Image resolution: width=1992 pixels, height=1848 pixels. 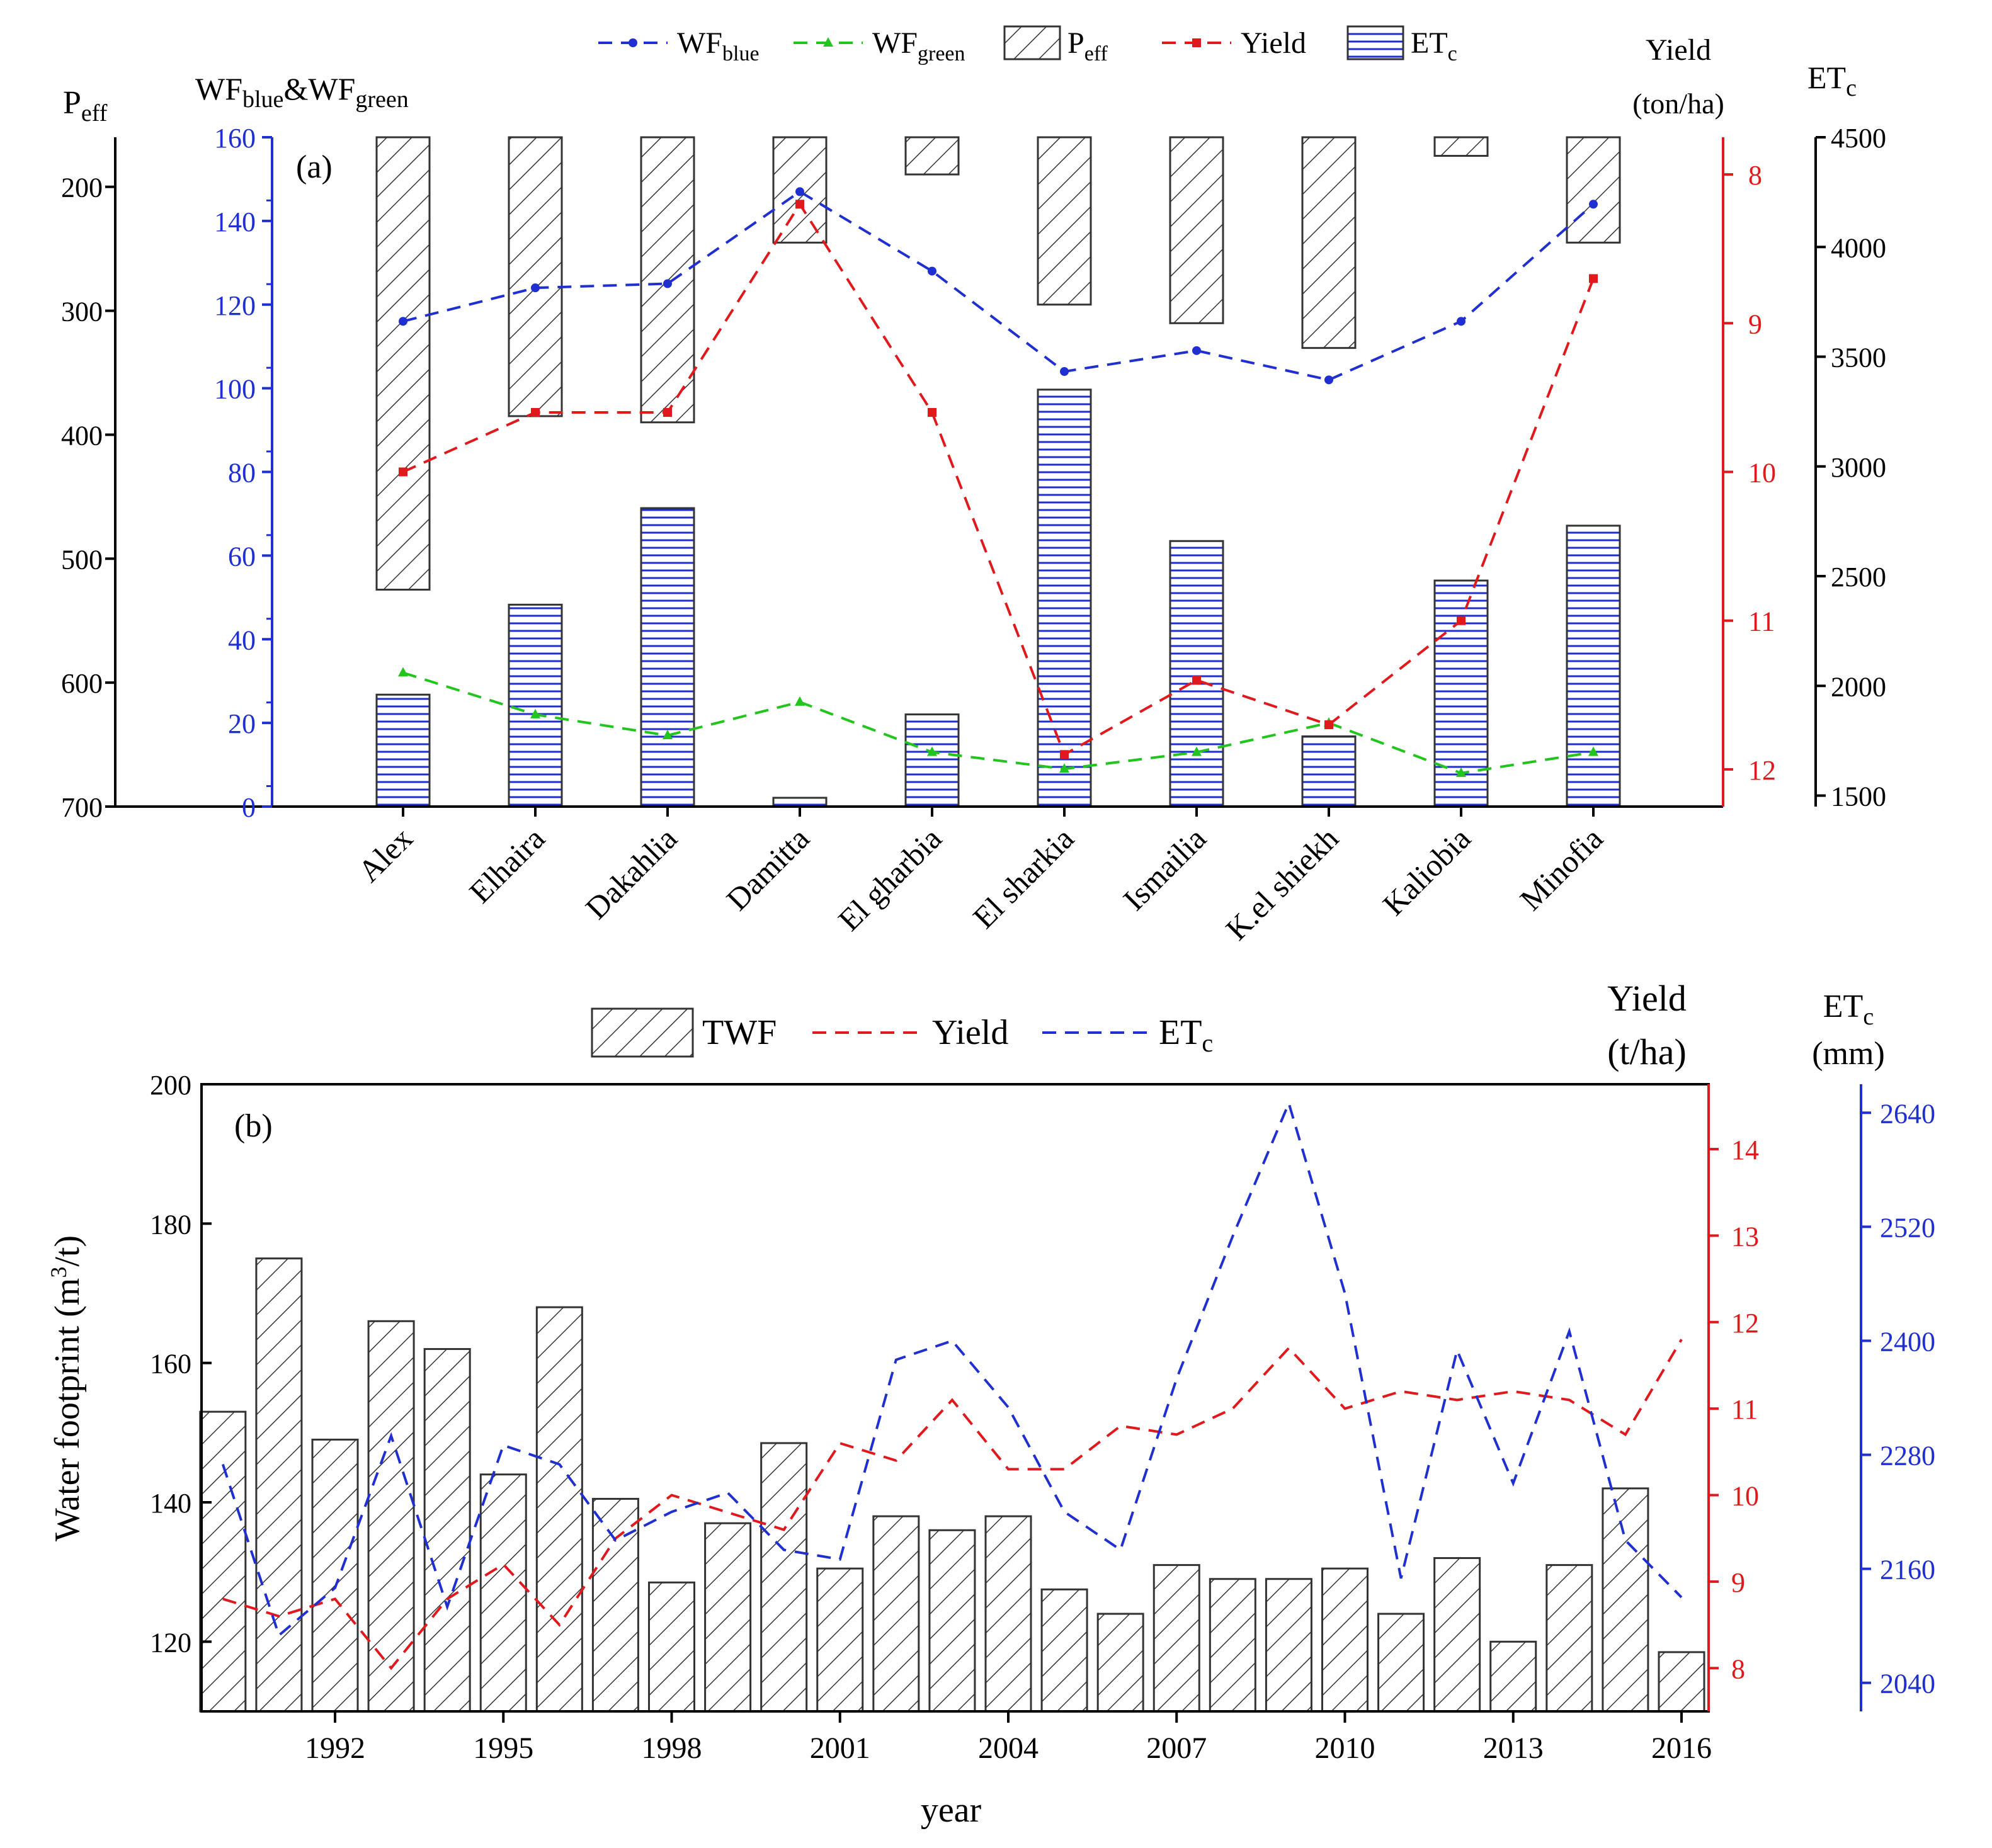 I want to click on category-label: Damitta, so click(x=767, y=868).